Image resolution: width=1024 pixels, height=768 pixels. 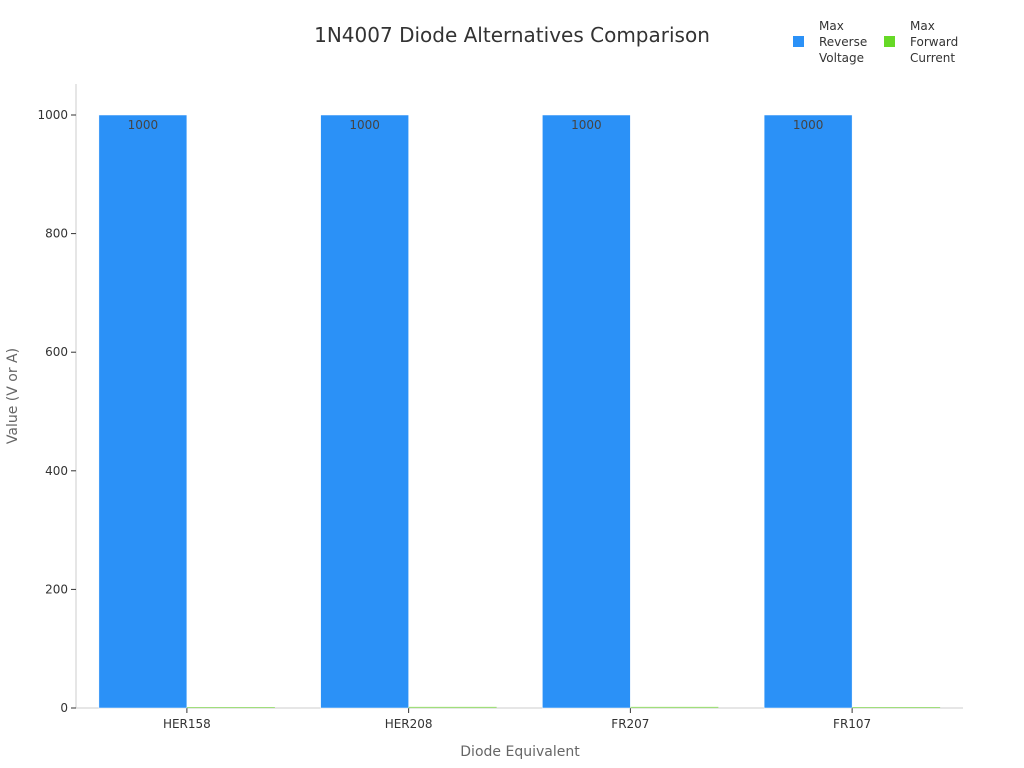 What do you see at coordinates (476, 125) in the screenshot?
I see `data-labels: 1000 1000 1000 1000` at bounding box center [476, 125].